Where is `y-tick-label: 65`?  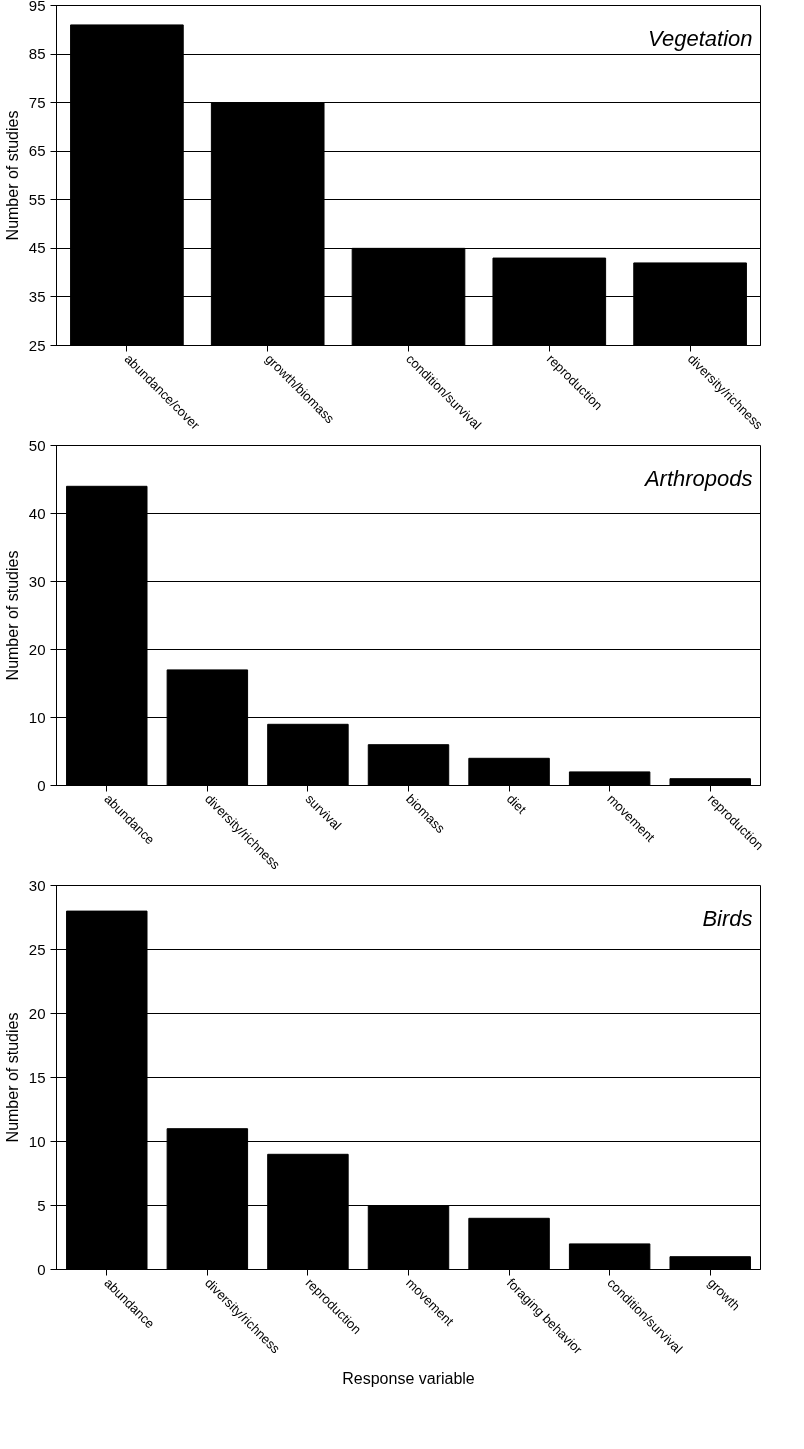 y-tick-label: 65 is located at coordinates (37, 151).